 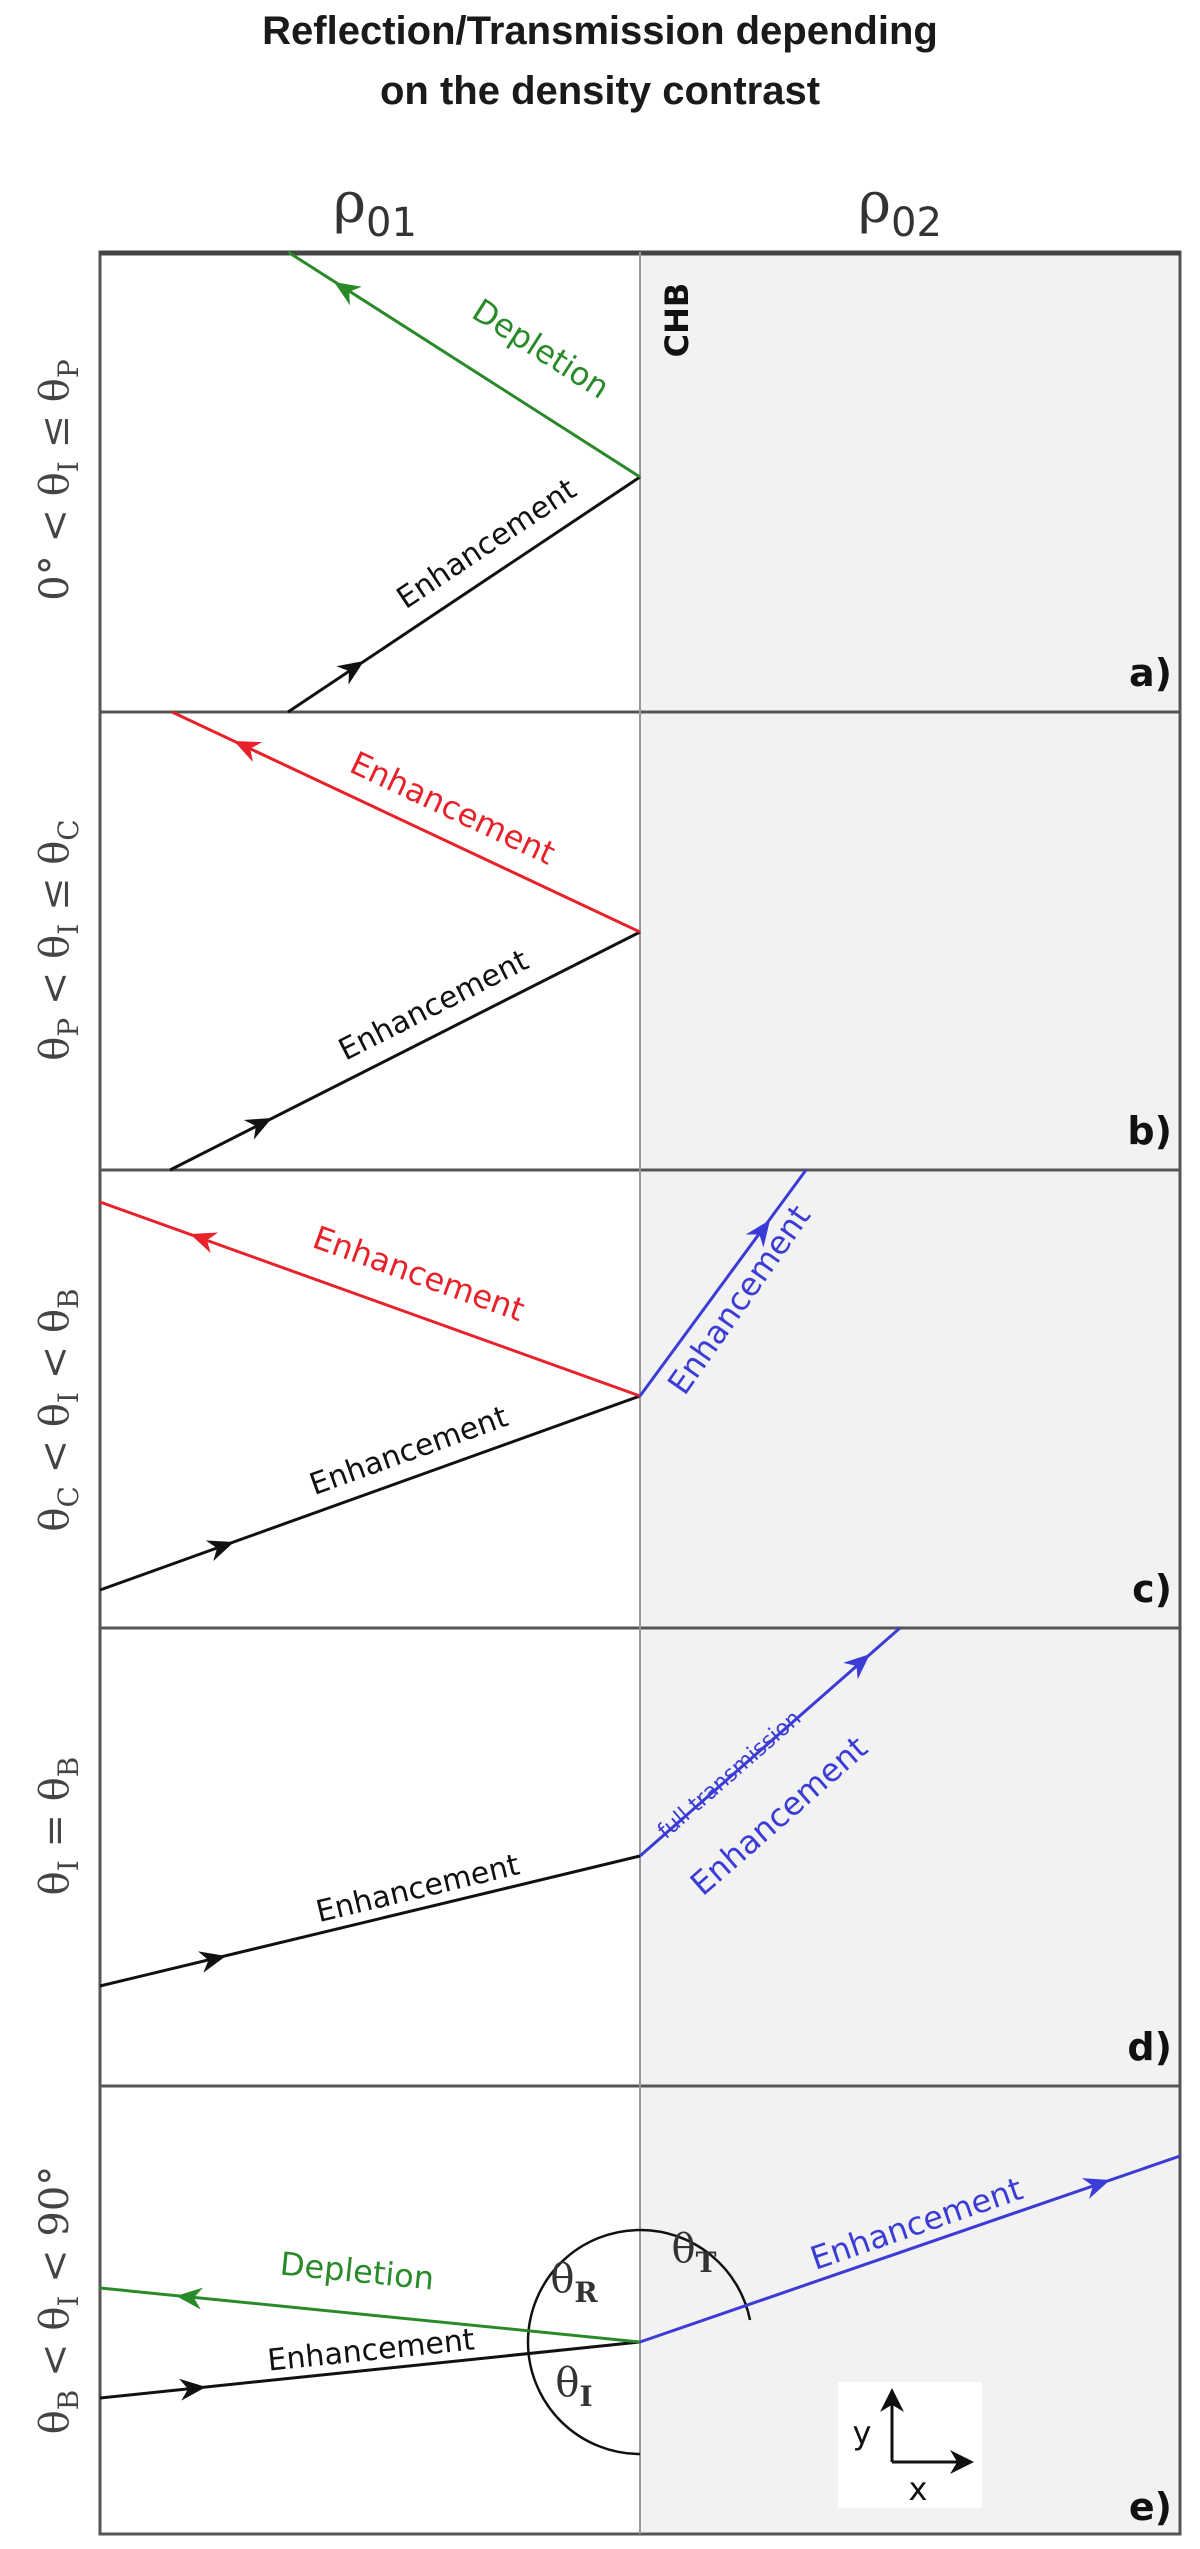 I want to click on panel-d-incident-label: Enhancement, so click(x=418, y=1888).